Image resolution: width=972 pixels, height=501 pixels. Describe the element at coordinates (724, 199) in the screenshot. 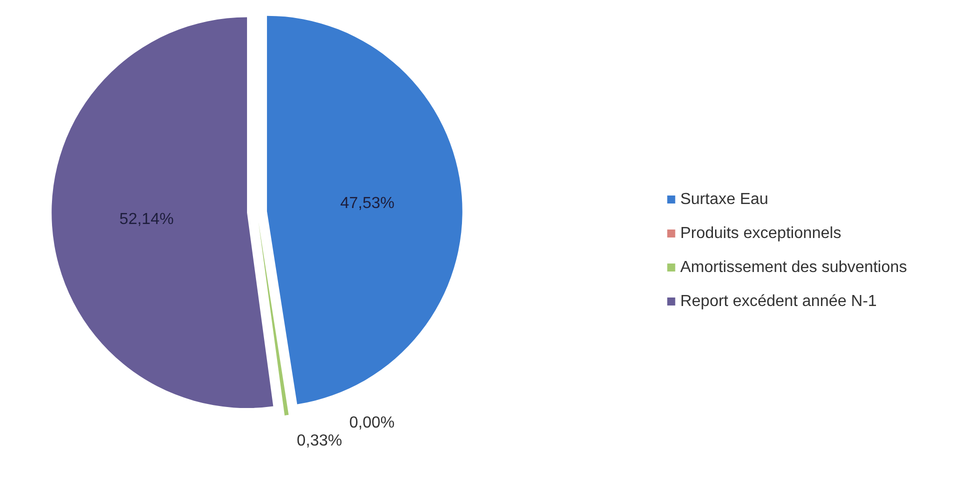

I see `legend-label: Surtaxe Eau` at that location.